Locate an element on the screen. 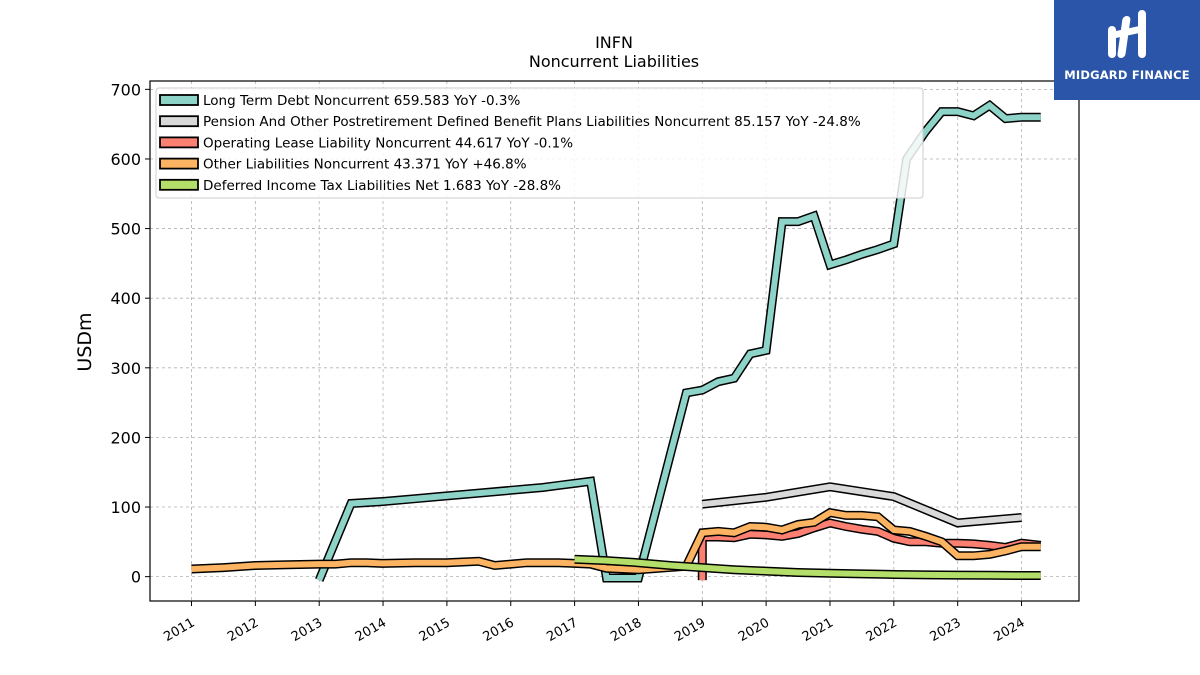 The height and width of the screenshot is (675, 1200). legend-box is located at coordinates (539, 143).